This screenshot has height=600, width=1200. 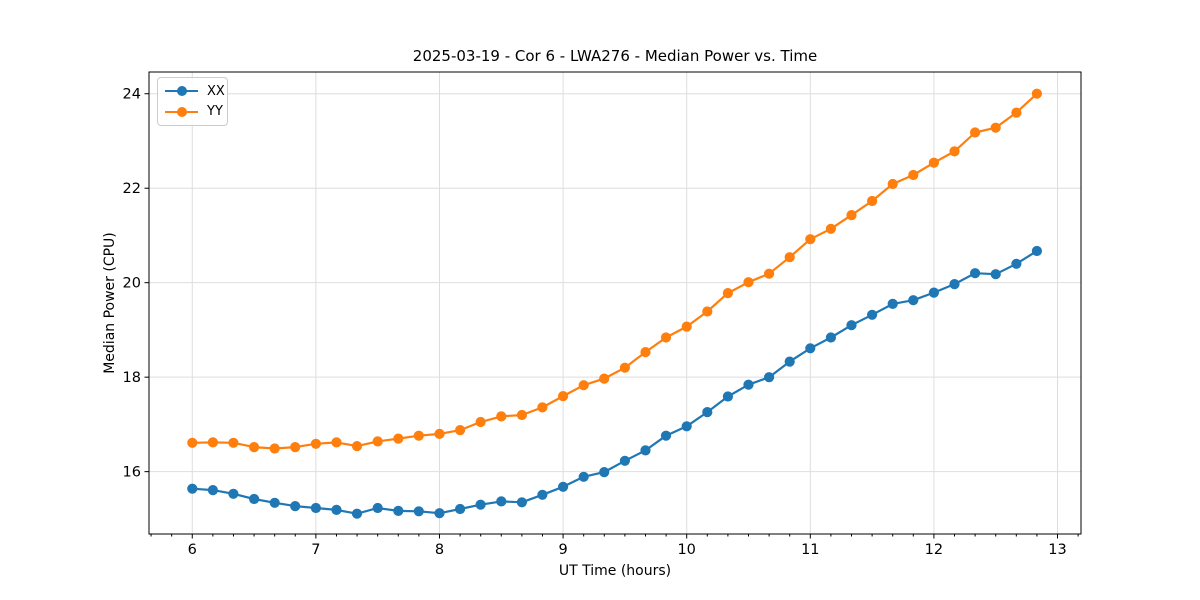 I want to click on legend-item-xx: XX, so click(x=195, y=91).